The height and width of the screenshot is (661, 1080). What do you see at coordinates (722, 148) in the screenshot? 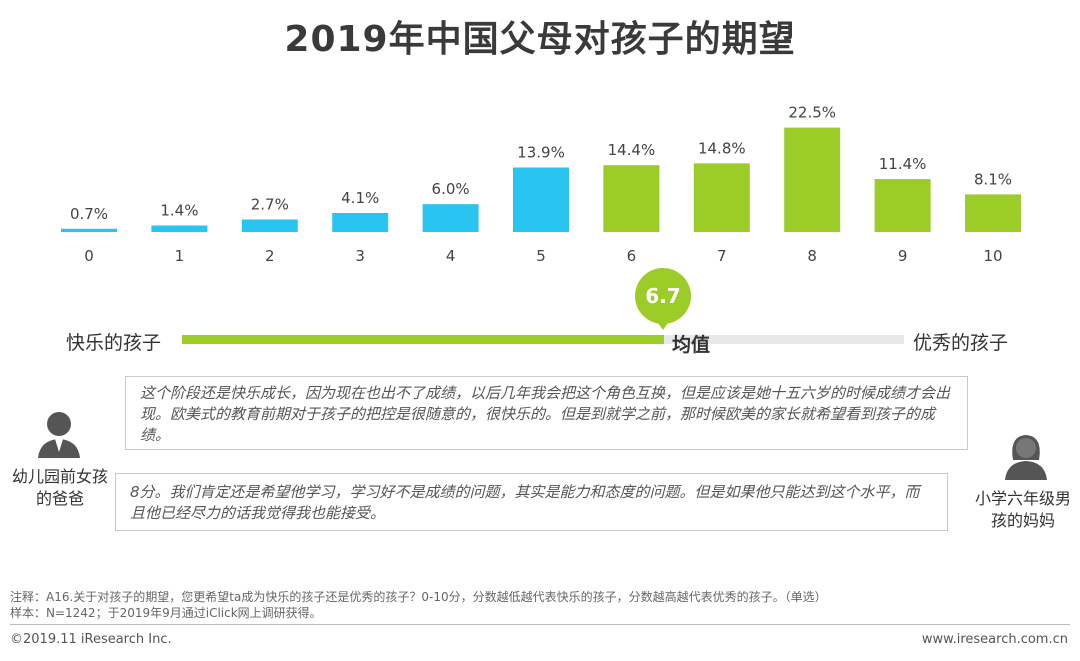
I see `value-label-7: 14.8%` at bounding box center [722, 148].